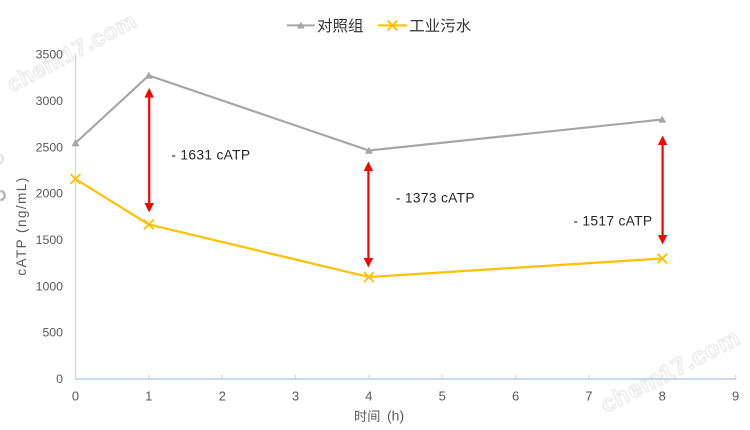 This screenshot has height=430, width=750. Describe the element at coordinates (50, 240) in the screenshot. I see `svg-text: 1500` at that location.